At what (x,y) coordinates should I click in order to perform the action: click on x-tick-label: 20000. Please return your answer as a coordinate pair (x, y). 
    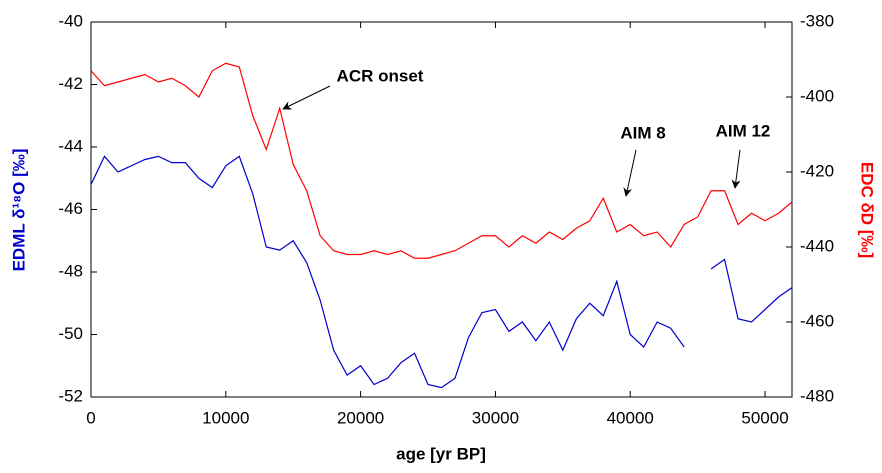
    Looking at the image, I should click on (360, 417).